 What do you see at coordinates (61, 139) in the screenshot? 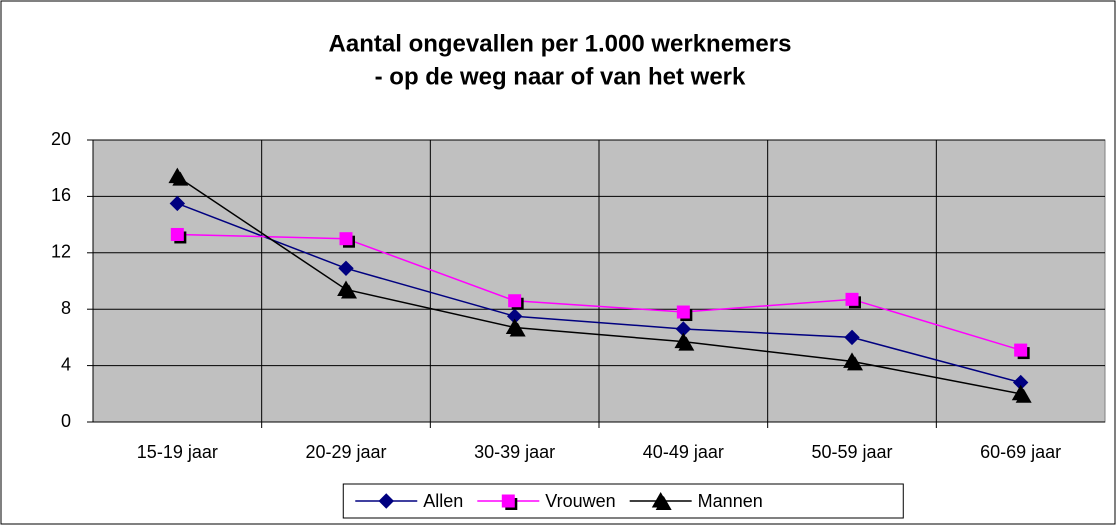
I see `y-tick-label: 20` at bounding box center [61, 139].